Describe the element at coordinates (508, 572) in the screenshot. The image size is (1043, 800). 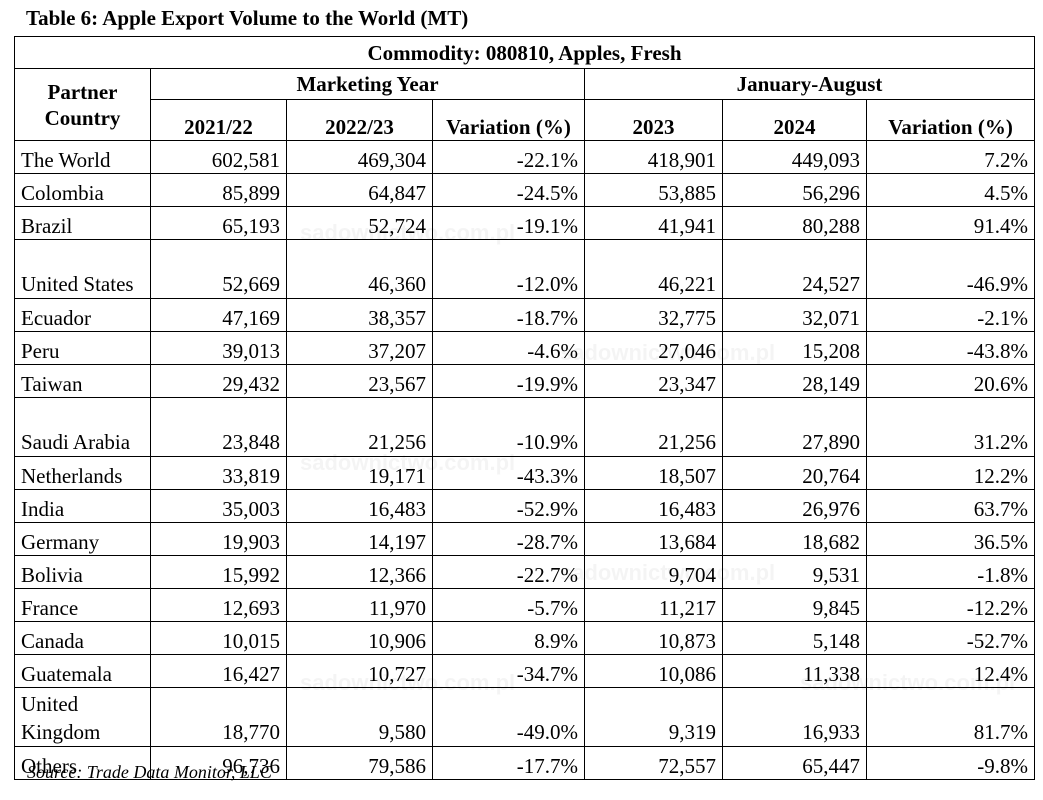
I see `variation-my: -22.7%` at that location.